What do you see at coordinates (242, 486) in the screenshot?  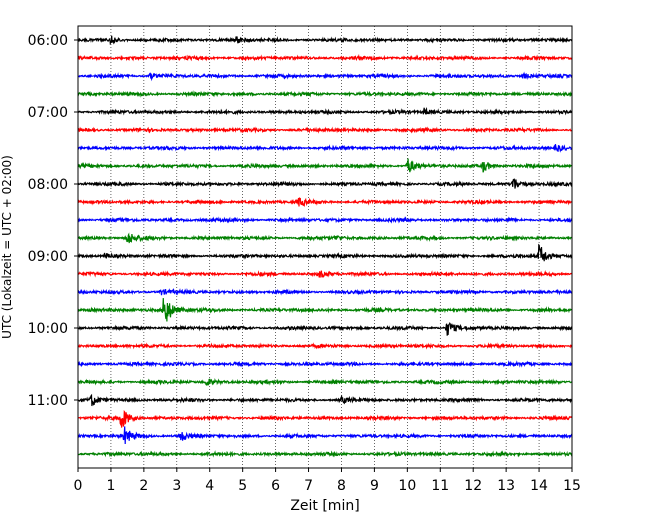 I see `x-tick-label: 5` at bounding box center [242, 486].